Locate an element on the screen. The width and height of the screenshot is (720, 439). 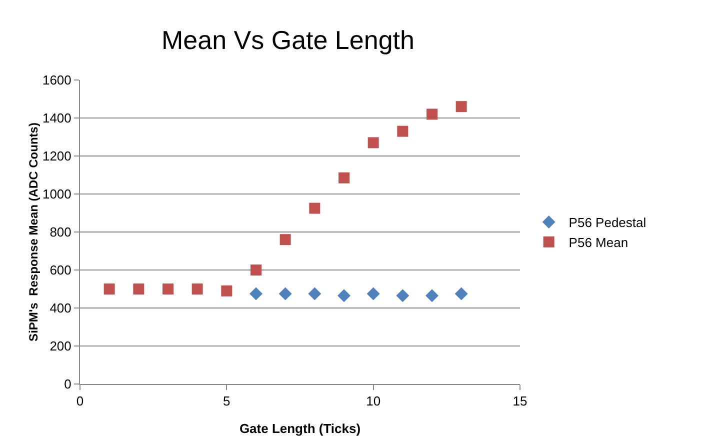
y-tick-label: 400 is located at coordinates (61, 308).